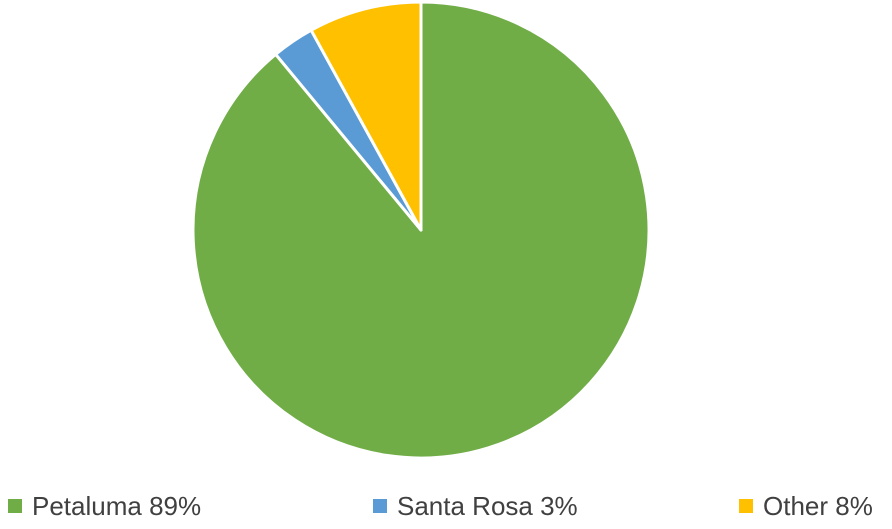  What do you see at coordinates (746, 506) in the screenshot?
I see `legend-swatch-other` at bounding box center [746, 506].